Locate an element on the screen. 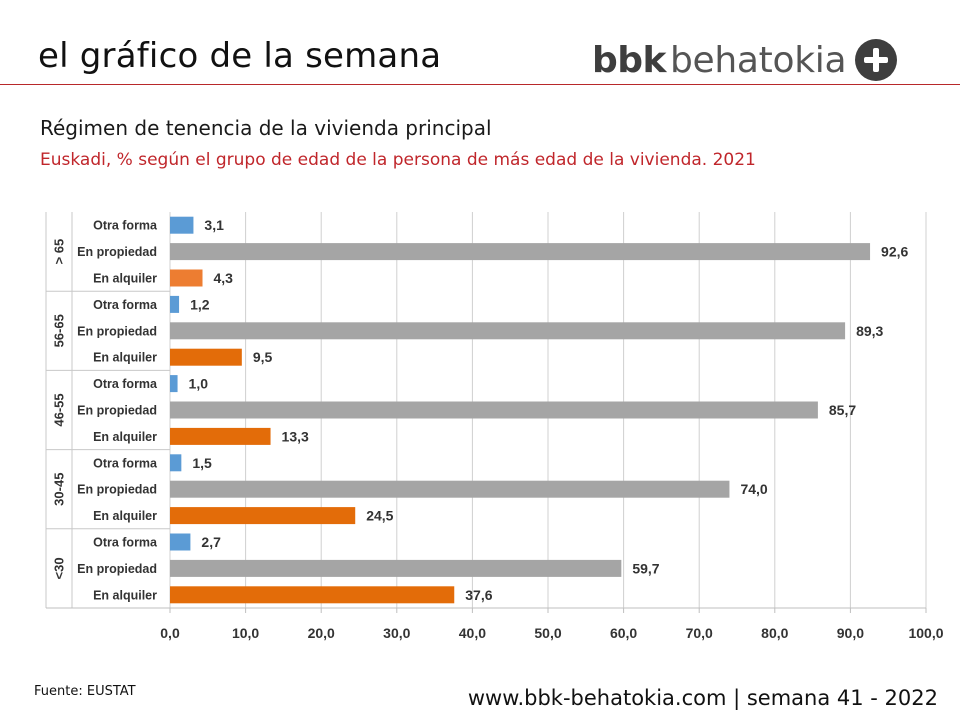 The image size is (960, 720). data-label: 37,6 is located at coordinates (478, 595).